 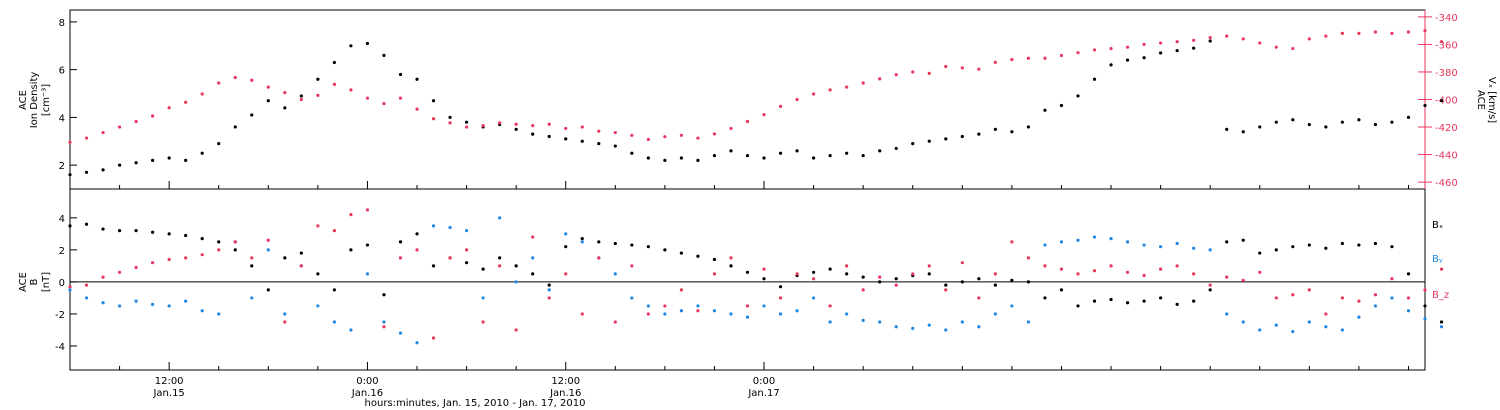 What do you see at coordinates (62, 166) in the screenshot?
I see `top-left-ytick-label: 2` at bounding box center [62, 166].